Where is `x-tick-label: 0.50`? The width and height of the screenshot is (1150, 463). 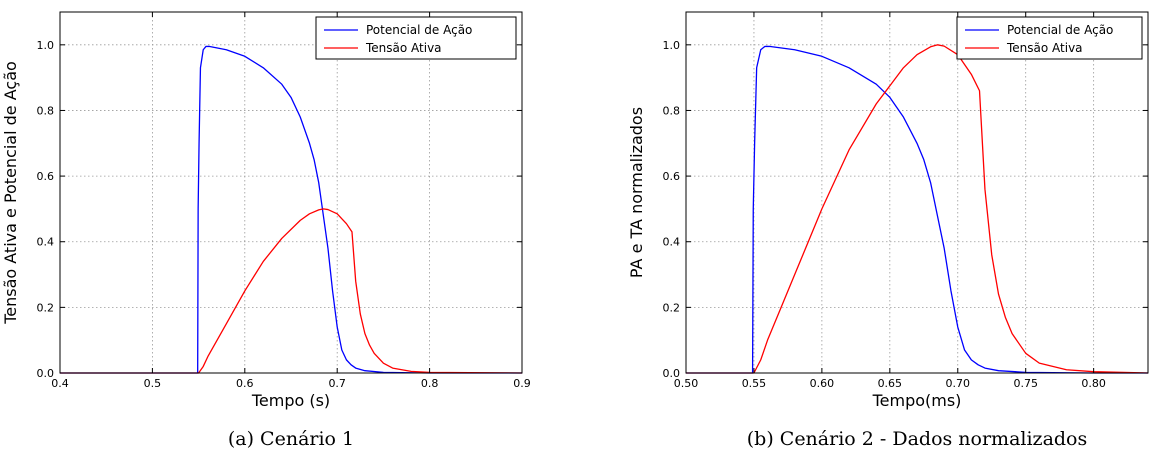 x-tick-label: 0.50 is located at coordinates (686, 383).